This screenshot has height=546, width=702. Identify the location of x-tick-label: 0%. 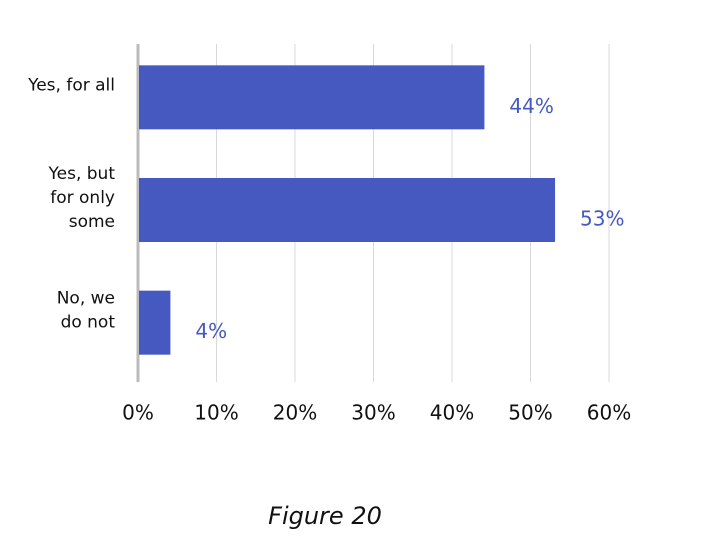
(138, 413).